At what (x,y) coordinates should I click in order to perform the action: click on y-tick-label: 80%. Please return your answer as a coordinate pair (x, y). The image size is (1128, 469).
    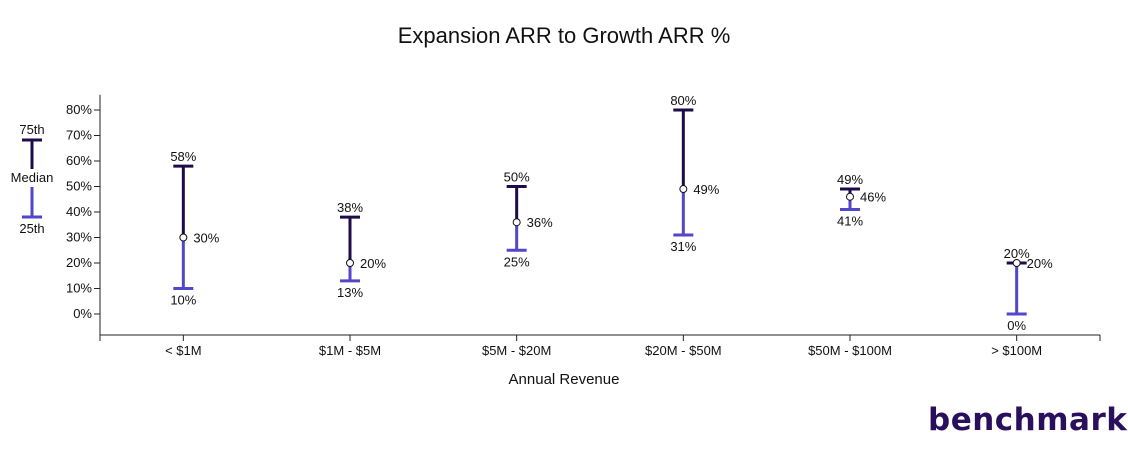
    Looking at the image, I should click on (79, 109).